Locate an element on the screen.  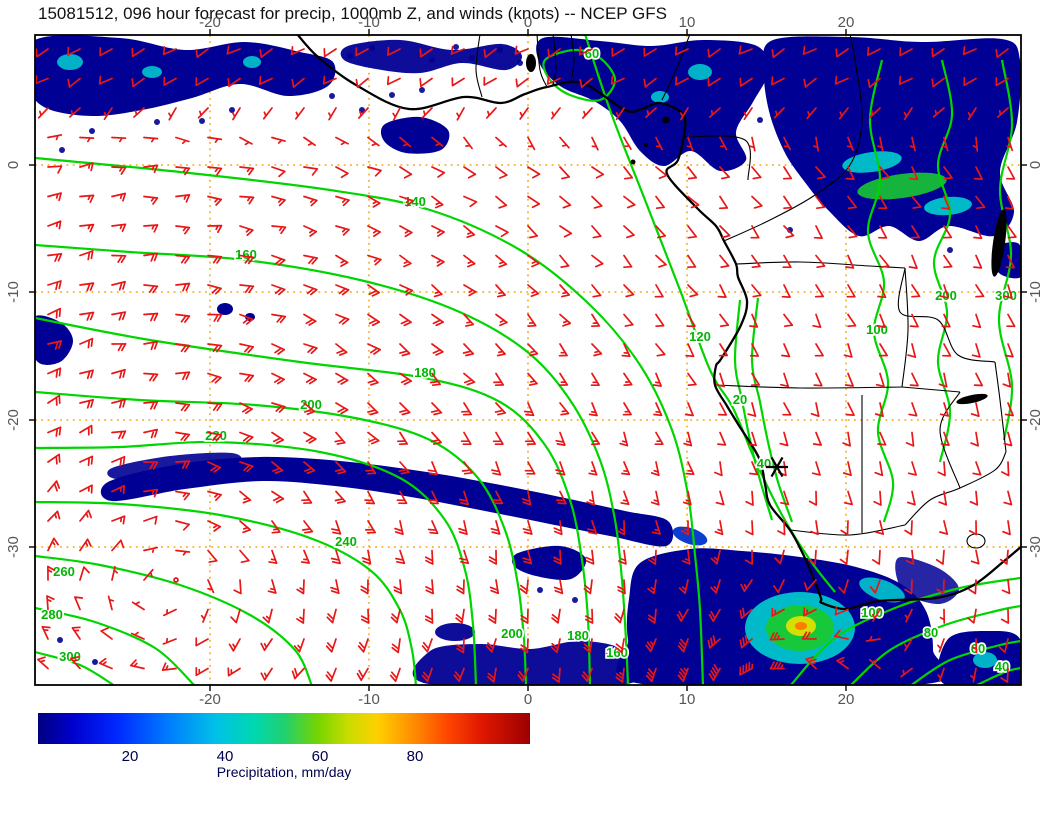
colorbar-tick-labels: 20 40 60 80 is located at coordinates (273, 756).